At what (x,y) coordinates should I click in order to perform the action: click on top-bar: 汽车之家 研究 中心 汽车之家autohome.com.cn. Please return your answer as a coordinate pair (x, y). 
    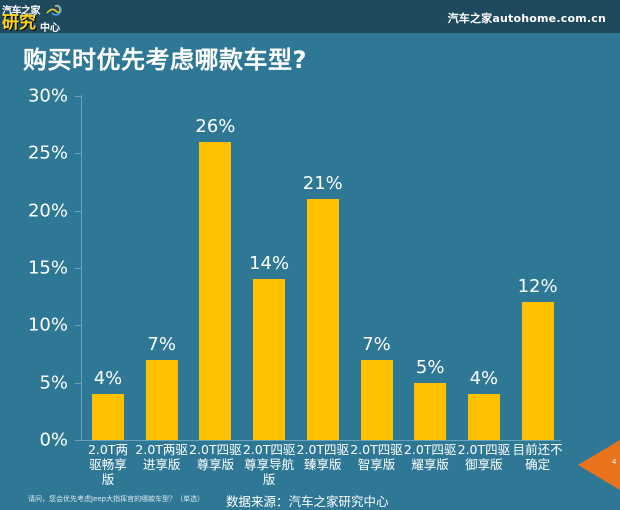
    Looking at the image, I should click on (310, 17).